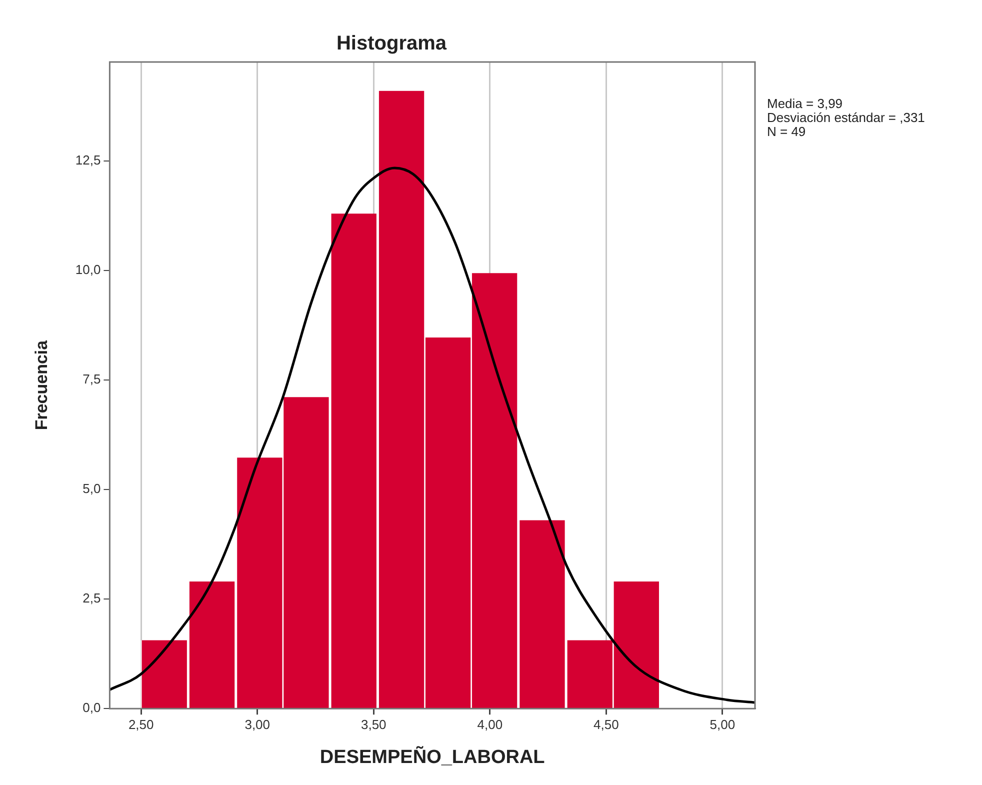 The height and width of the screenshot is (785, 982). What do you see at coordinates (257, 724) in the screenshot?
I see `x-tick-label: 3,00` at bounding box center [257, 724].